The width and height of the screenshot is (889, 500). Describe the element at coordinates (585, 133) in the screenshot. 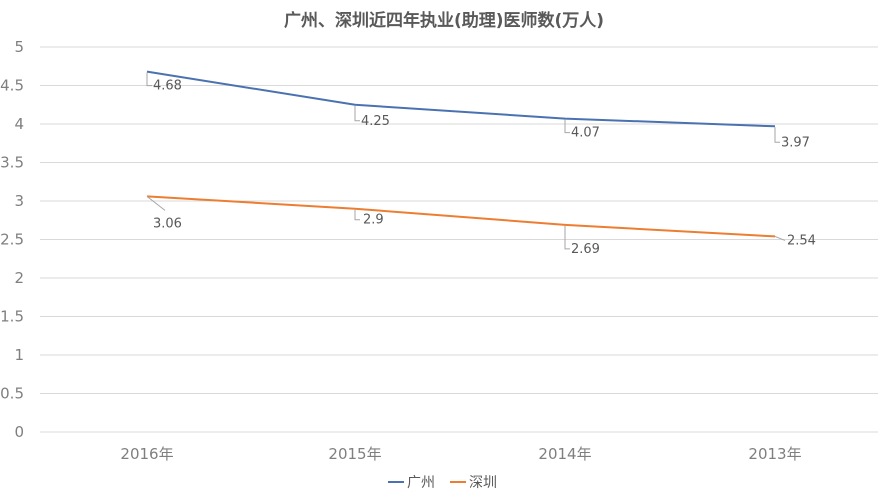

I see `data-label: 4.07` at that location.